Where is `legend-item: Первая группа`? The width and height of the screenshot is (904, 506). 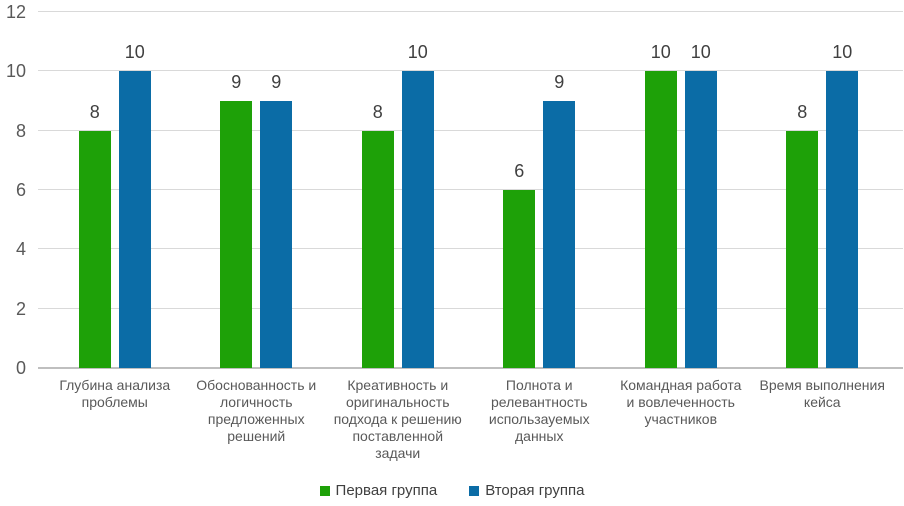 legend-item: Первая группа is located at coordinates (378, 490).